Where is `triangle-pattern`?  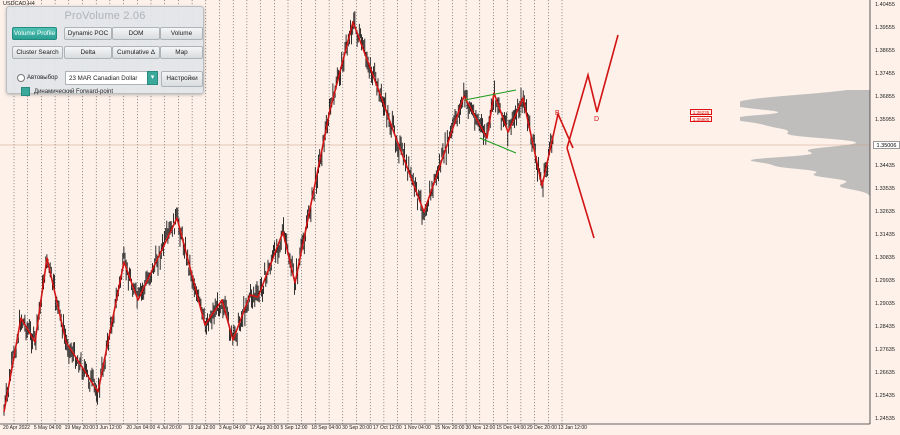 triangle-pattern is located at coordinates (490, 121).